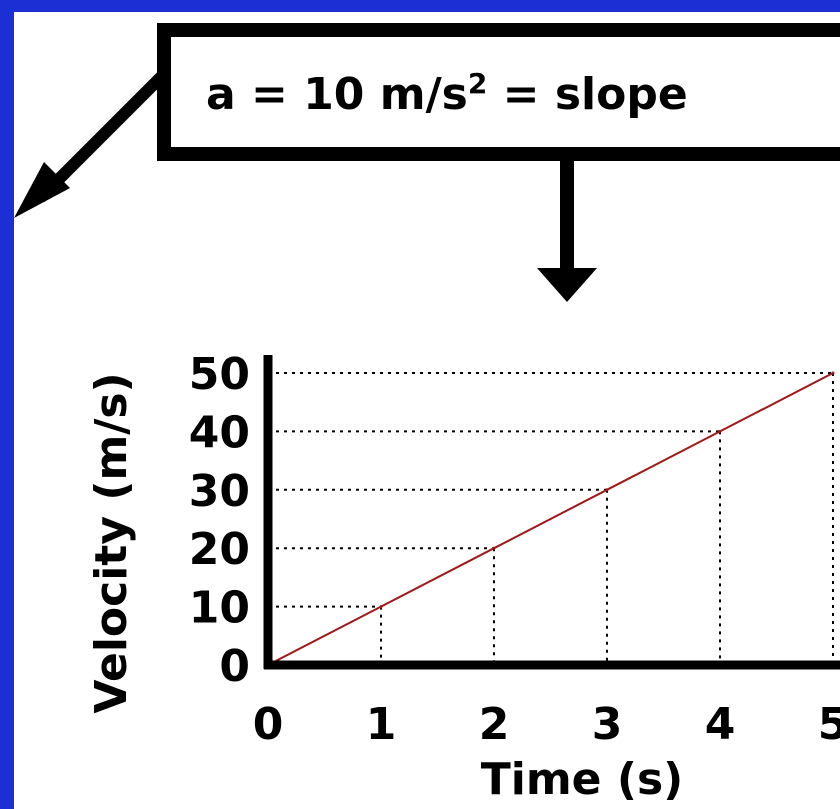  Describe the element at coordinates (381, 724) in the screenshot. I see `x-tick-label: 1` at that location.